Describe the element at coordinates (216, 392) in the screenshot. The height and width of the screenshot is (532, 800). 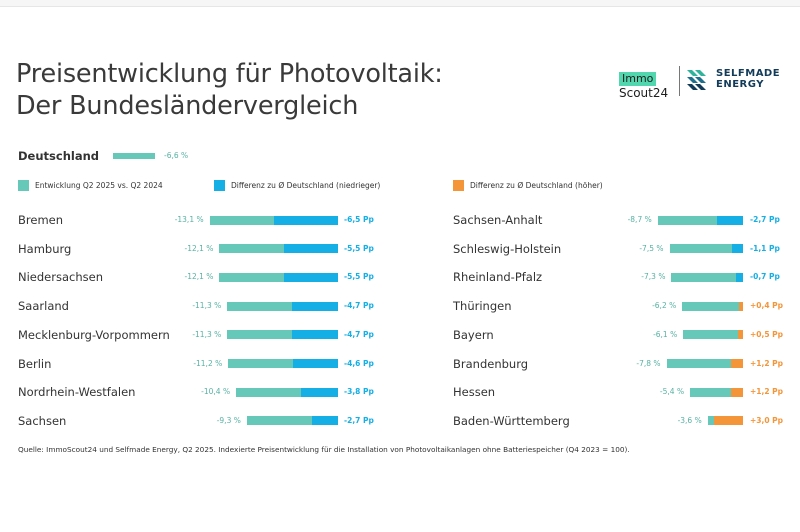
I see `value-label: -10,4 %` at that location.